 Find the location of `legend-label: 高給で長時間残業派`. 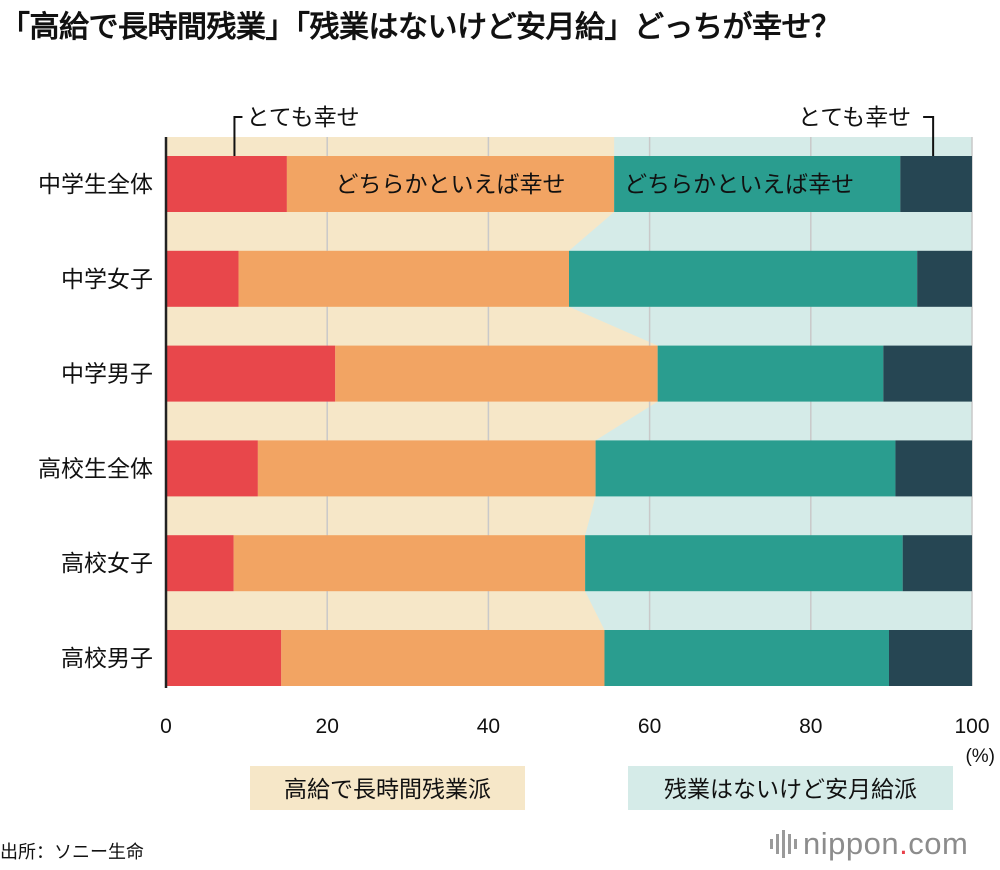

legend-label: 高給で長時間残業派 is located at coordinates (387, 790).